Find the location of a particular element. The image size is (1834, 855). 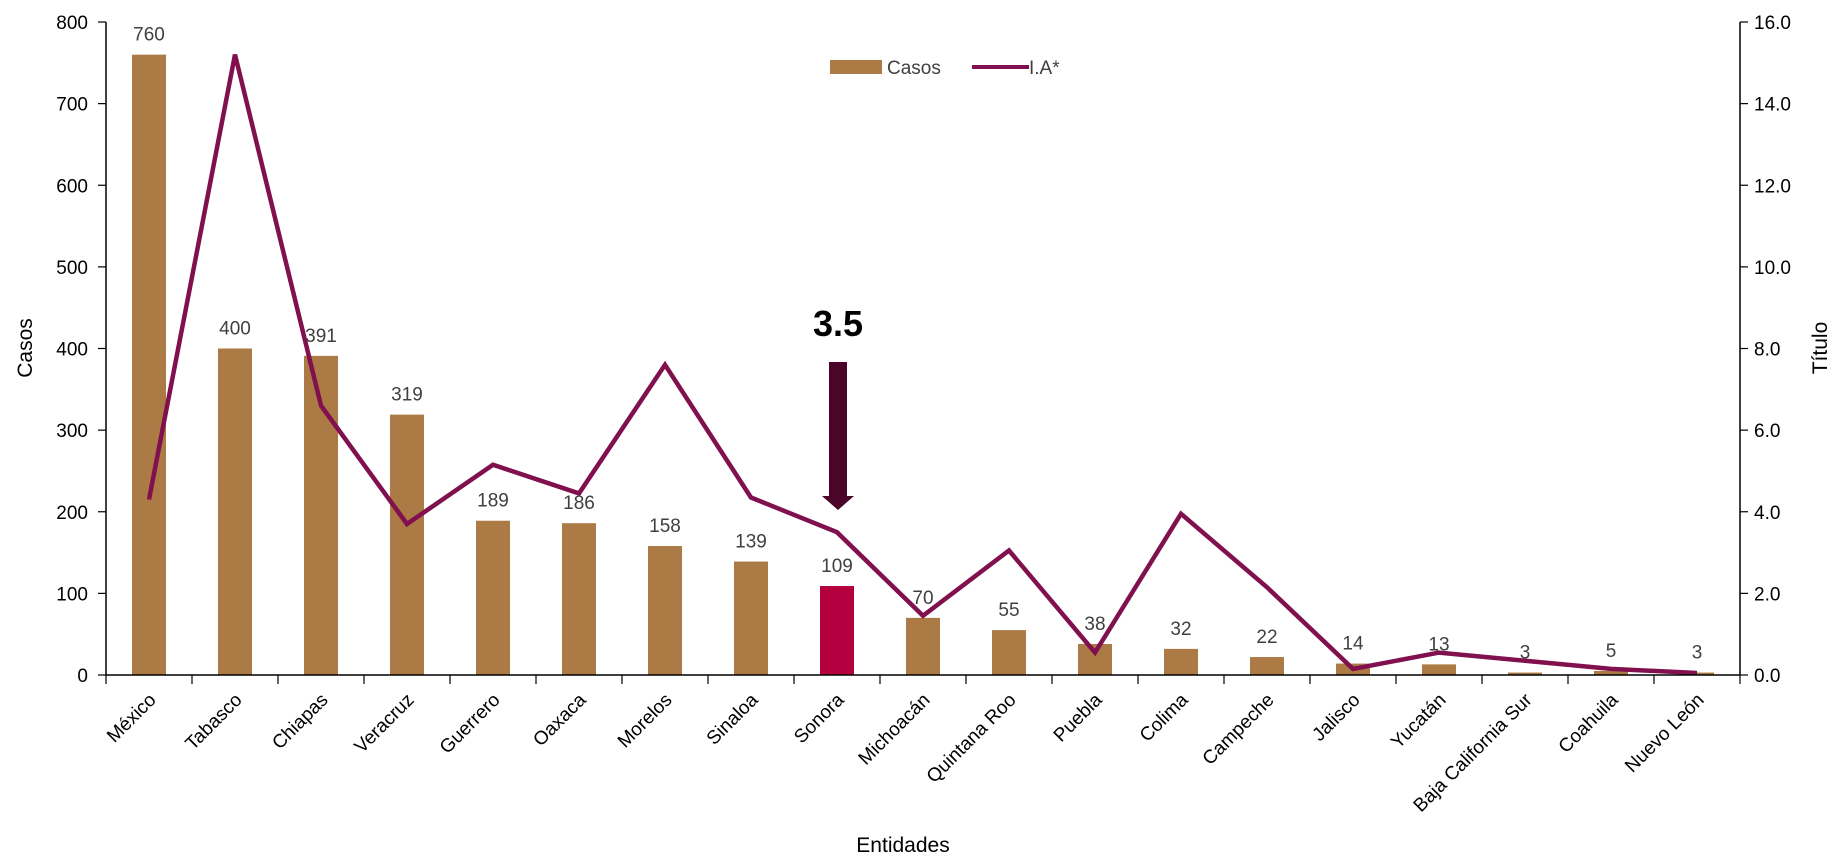

legend: Casos I.A* is located at coordinates (945, 68).